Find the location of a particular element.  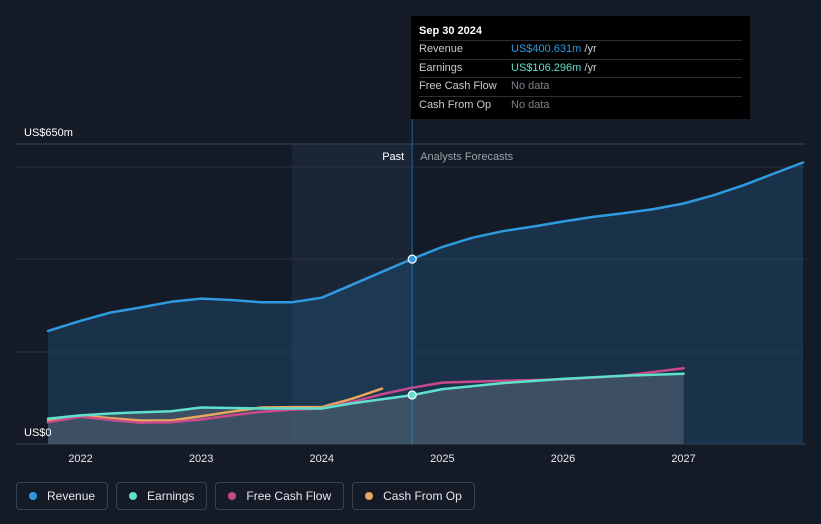

forecast-label: Analysts Forecasts is located at coordinates (466, 157).